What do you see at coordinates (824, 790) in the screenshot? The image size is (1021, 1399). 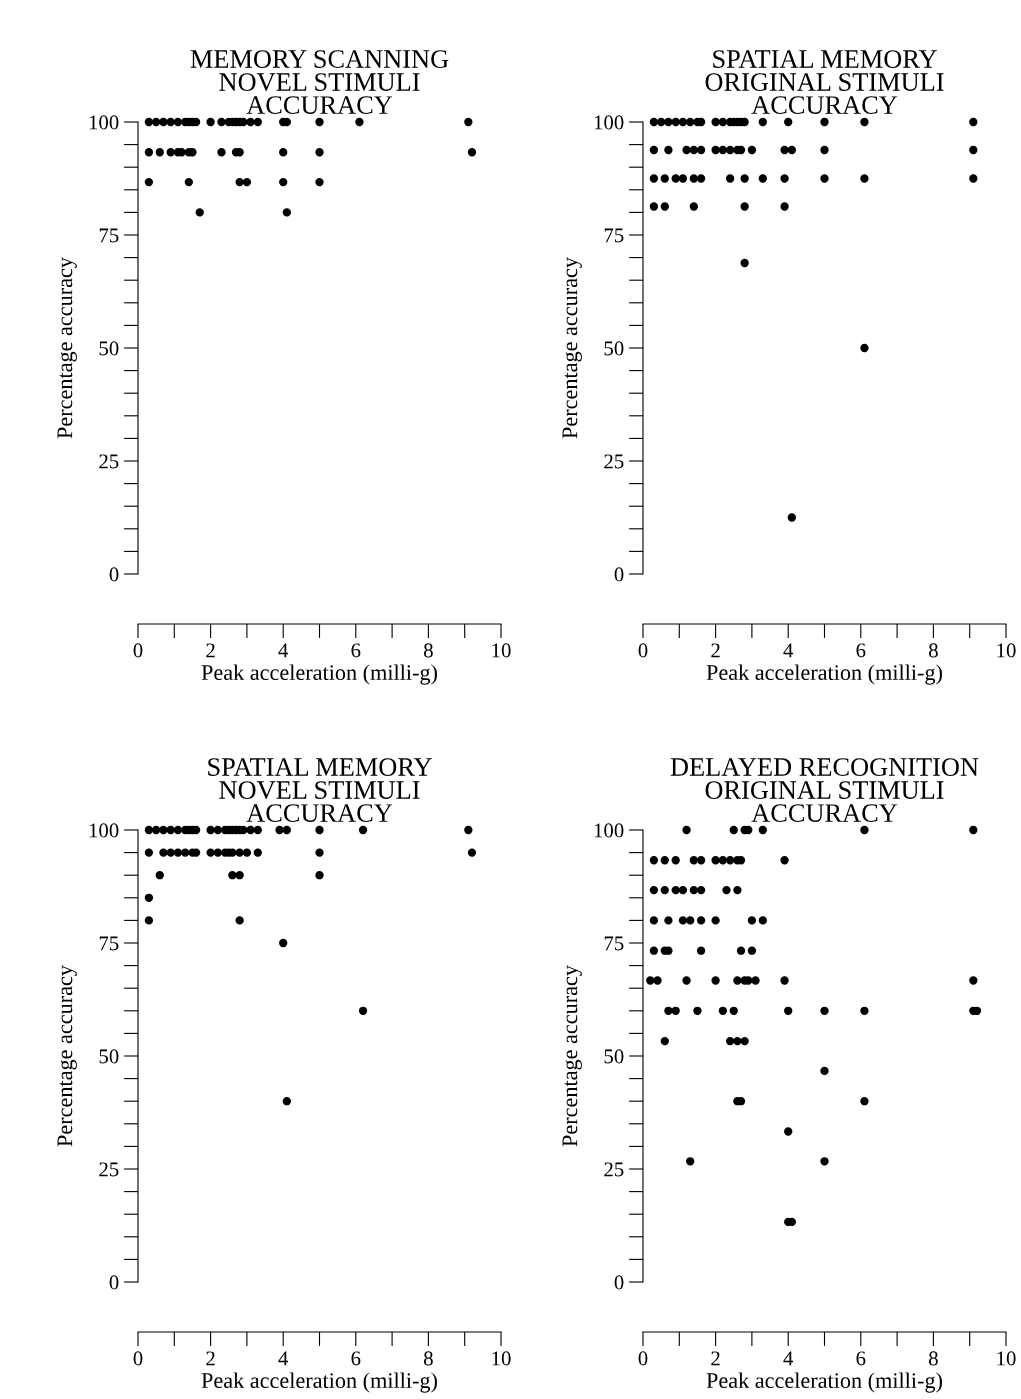 I see `chart-title: DELAYED RECOGNITION ORIGINAL STIMULI ACCURACY` at bounding box center [824, 790].